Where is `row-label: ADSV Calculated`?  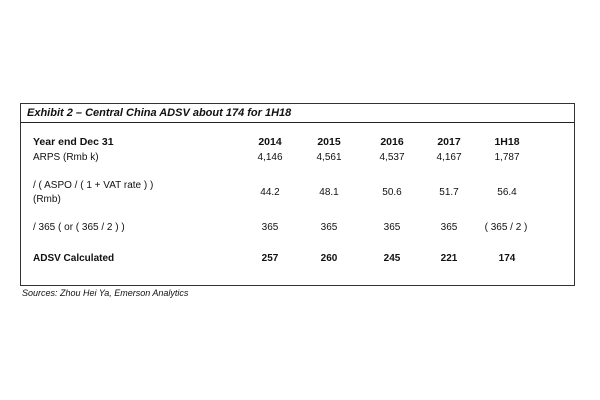
row-label: ADSV Calculated is located at coordinates (74, 258).